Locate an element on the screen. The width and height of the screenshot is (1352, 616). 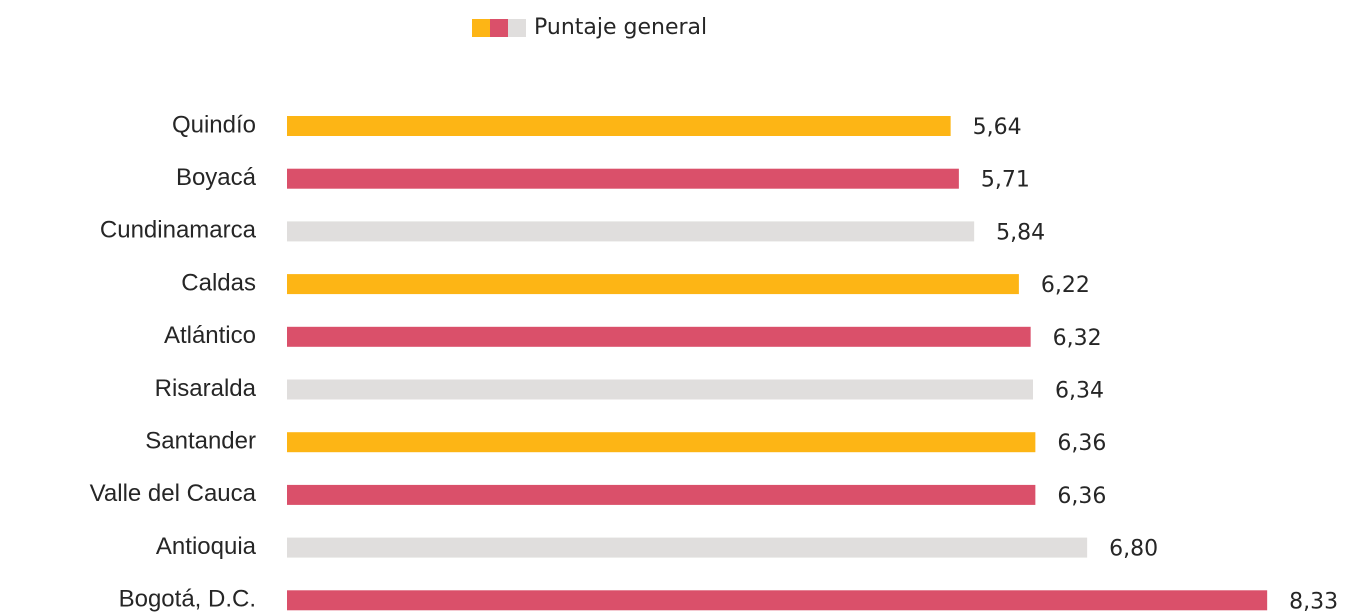
y-tick-label: Atlántico is located at coordinates (210, 335).